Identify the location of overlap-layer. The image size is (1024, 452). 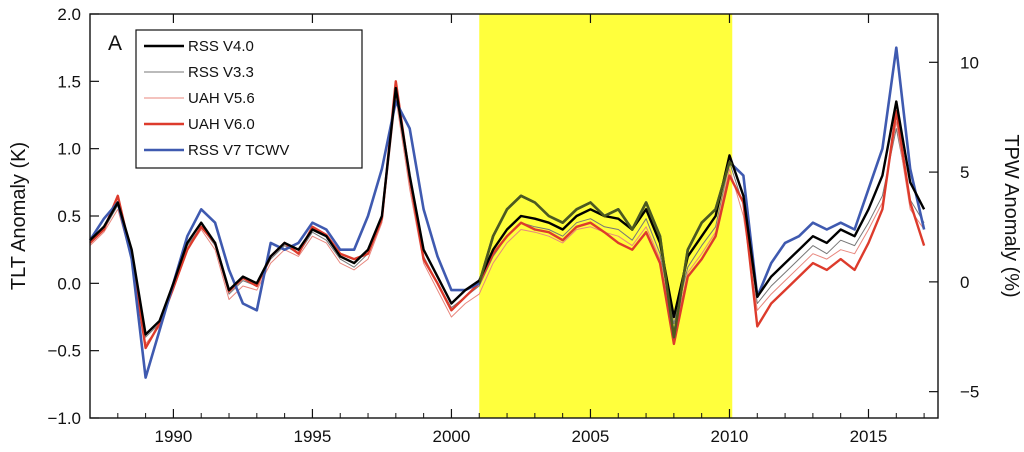
(606, 249).